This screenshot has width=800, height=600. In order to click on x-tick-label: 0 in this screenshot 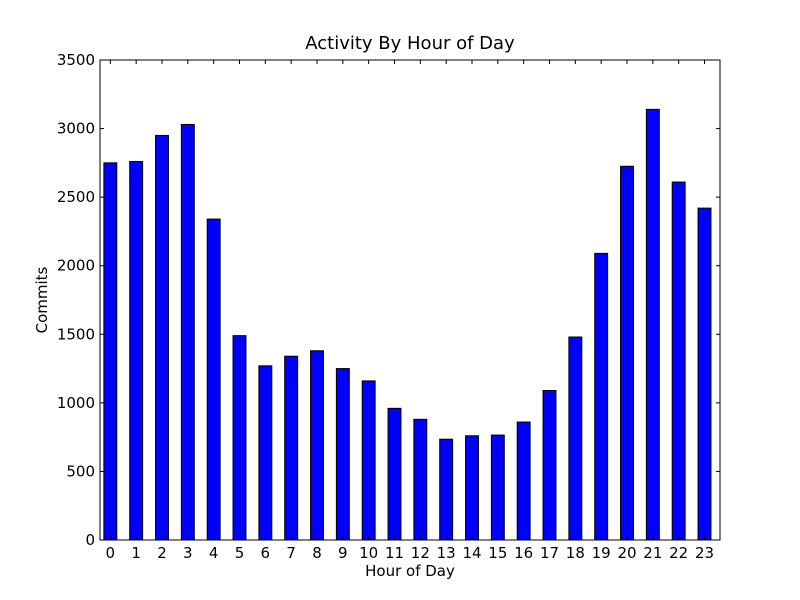, I will do `click(111, 553)`.